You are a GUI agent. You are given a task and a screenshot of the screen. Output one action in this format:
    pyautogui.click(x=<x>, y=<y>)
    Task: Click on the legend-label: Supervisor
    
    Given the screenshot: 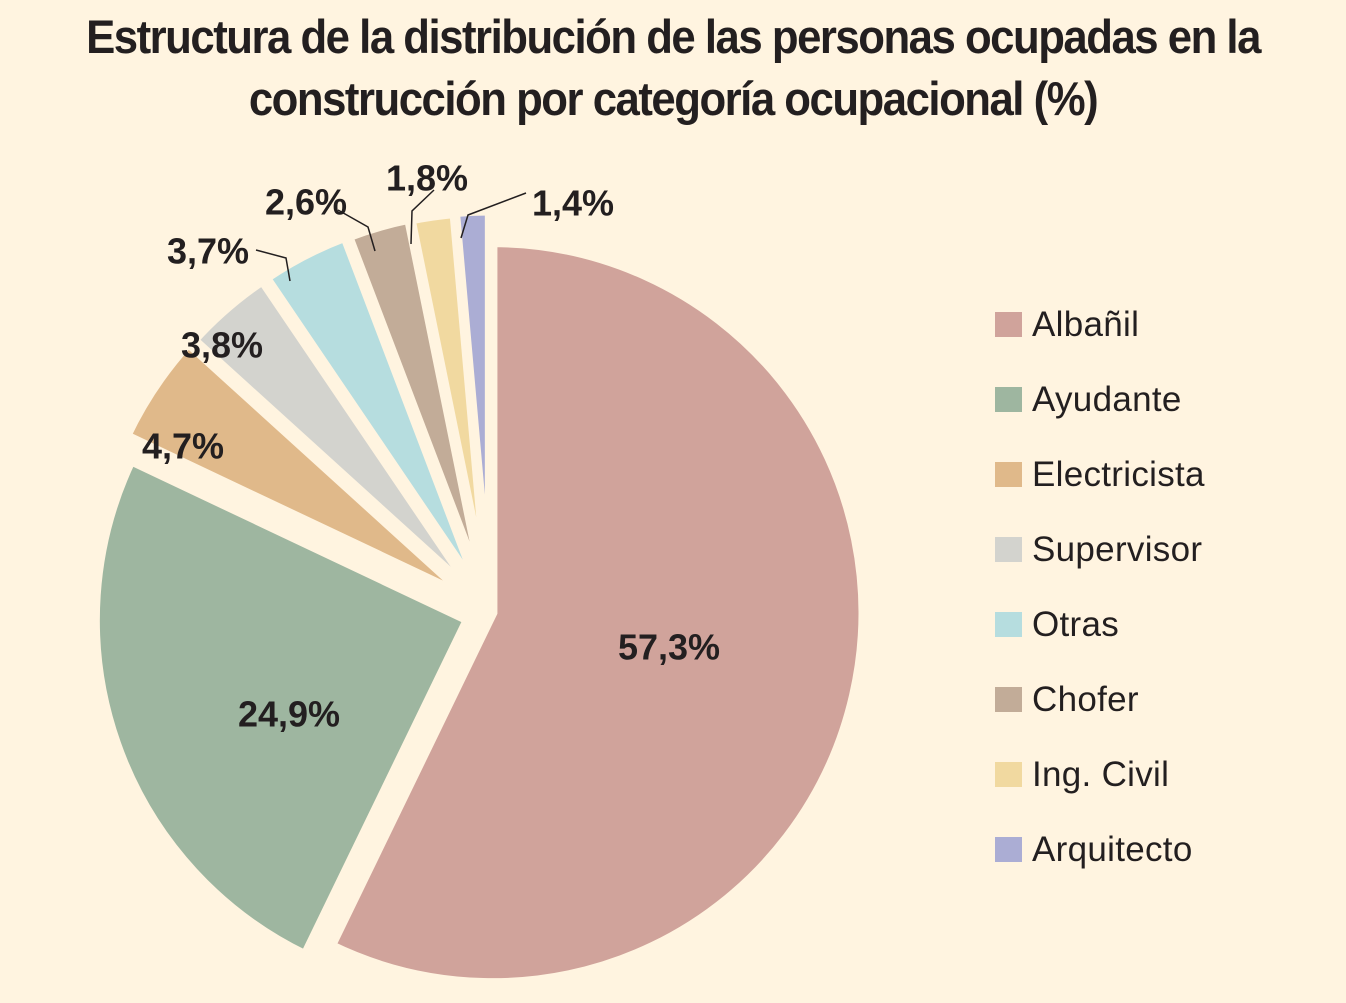 What is the action you would take?
    pyautogui.click(x=1117, y=549)
    